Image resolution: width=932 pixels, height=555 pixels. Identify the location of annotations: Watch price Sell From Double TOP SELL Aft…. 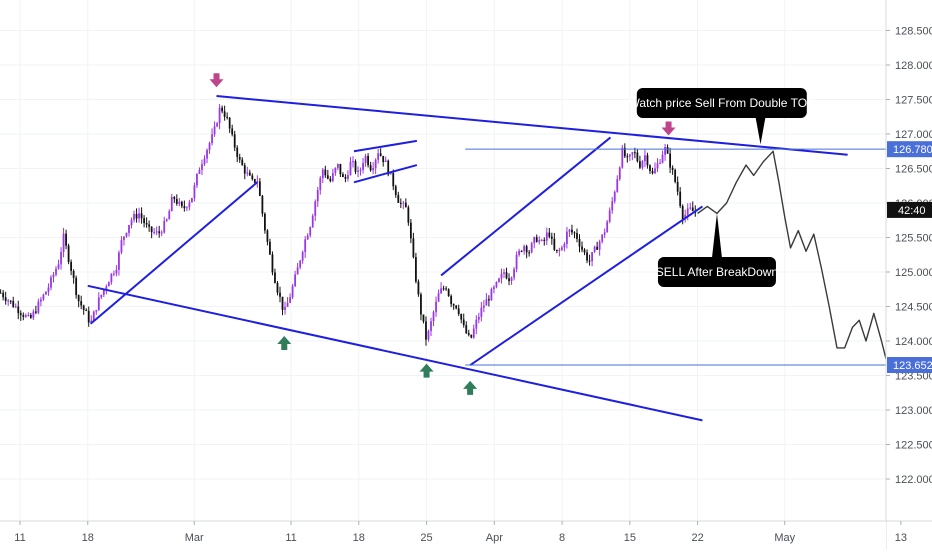
(722, 187).